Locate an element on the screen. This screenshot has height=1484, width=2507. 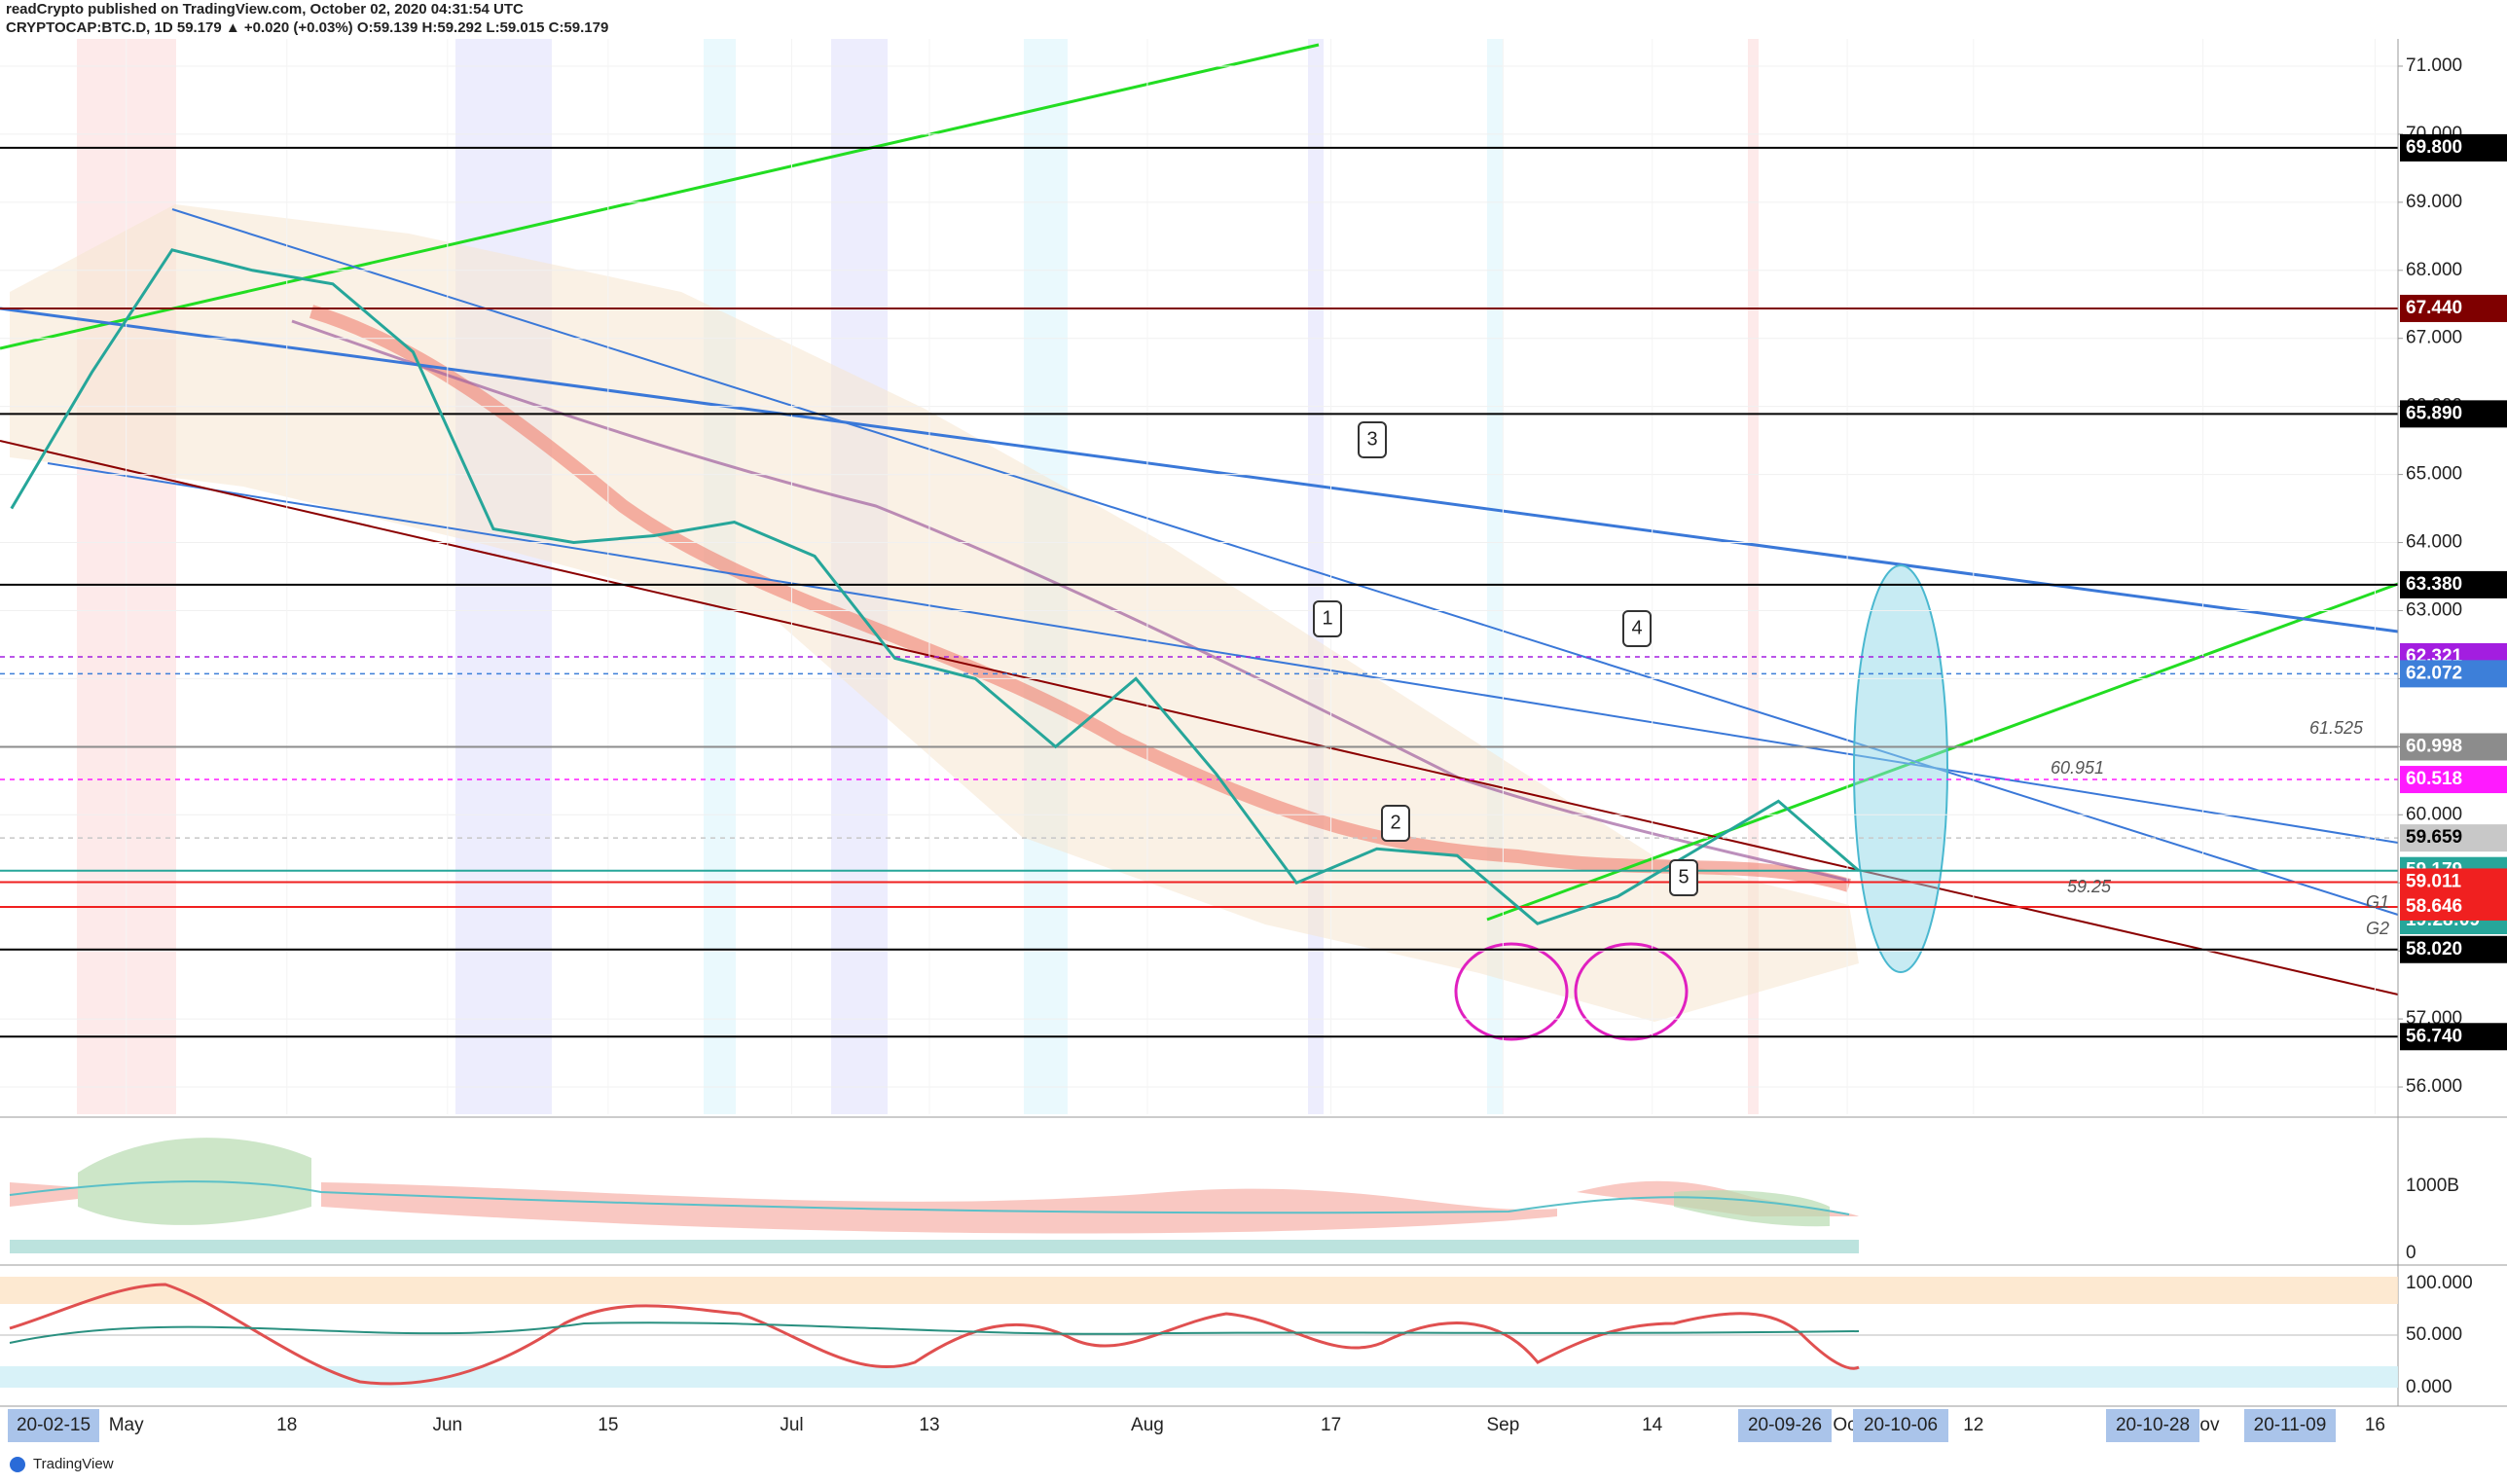
pane3-tick-label: 50.000 is located at coordinates (2434, 1335).